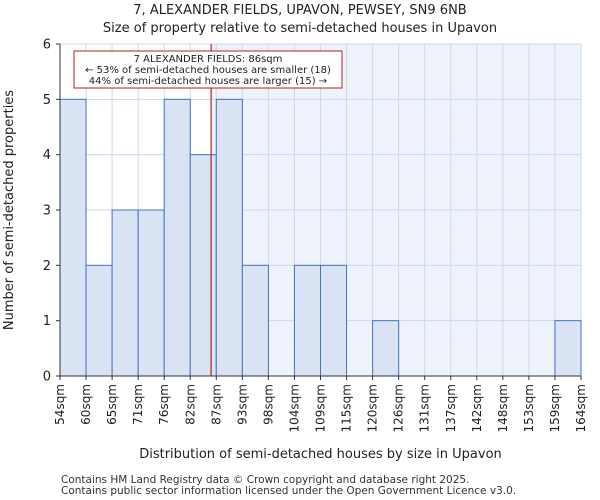 The height and width of the screenshot is (500, 600). What do you see at coordinates (47, 377) in the screenshot?
I see `y-tick-label: 0` at bounding box center [47, 377].